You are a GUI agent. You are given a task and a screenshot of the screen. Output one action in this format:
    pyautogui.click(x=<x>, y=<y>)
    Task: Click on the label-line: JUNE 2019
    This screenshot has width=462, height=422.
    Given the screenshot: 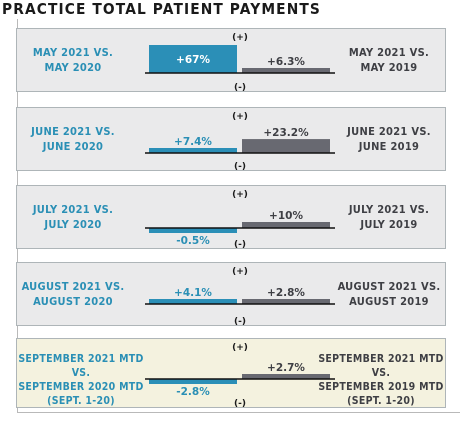 What is the action you would take?
    pyautogui.click(x=389, y=146)
    